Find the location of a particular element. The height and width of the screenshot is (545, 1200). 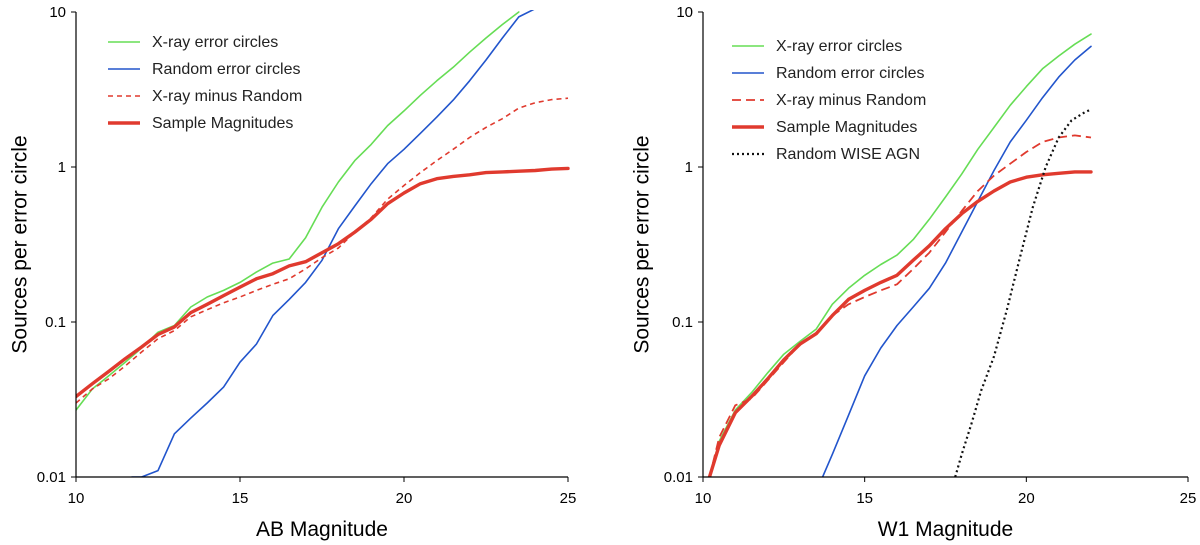

x-axis-title: W1 Magnitude is located at coordinates (945, 529).